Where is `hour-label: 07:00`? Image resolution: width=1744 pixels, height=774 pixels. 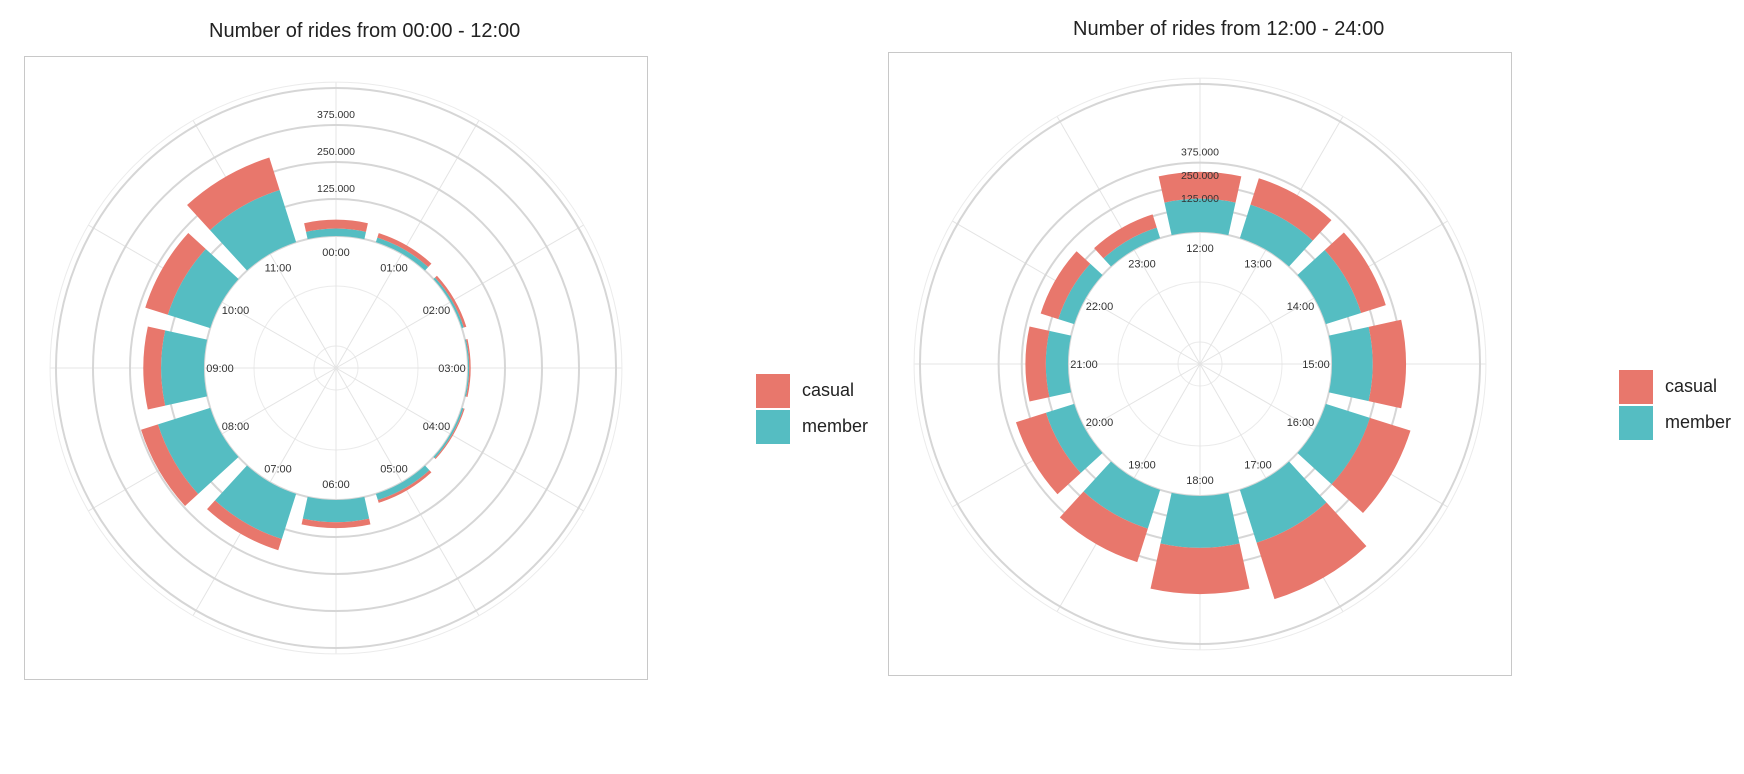 hour-label: 07:00 is located at coordinates (278, 469).